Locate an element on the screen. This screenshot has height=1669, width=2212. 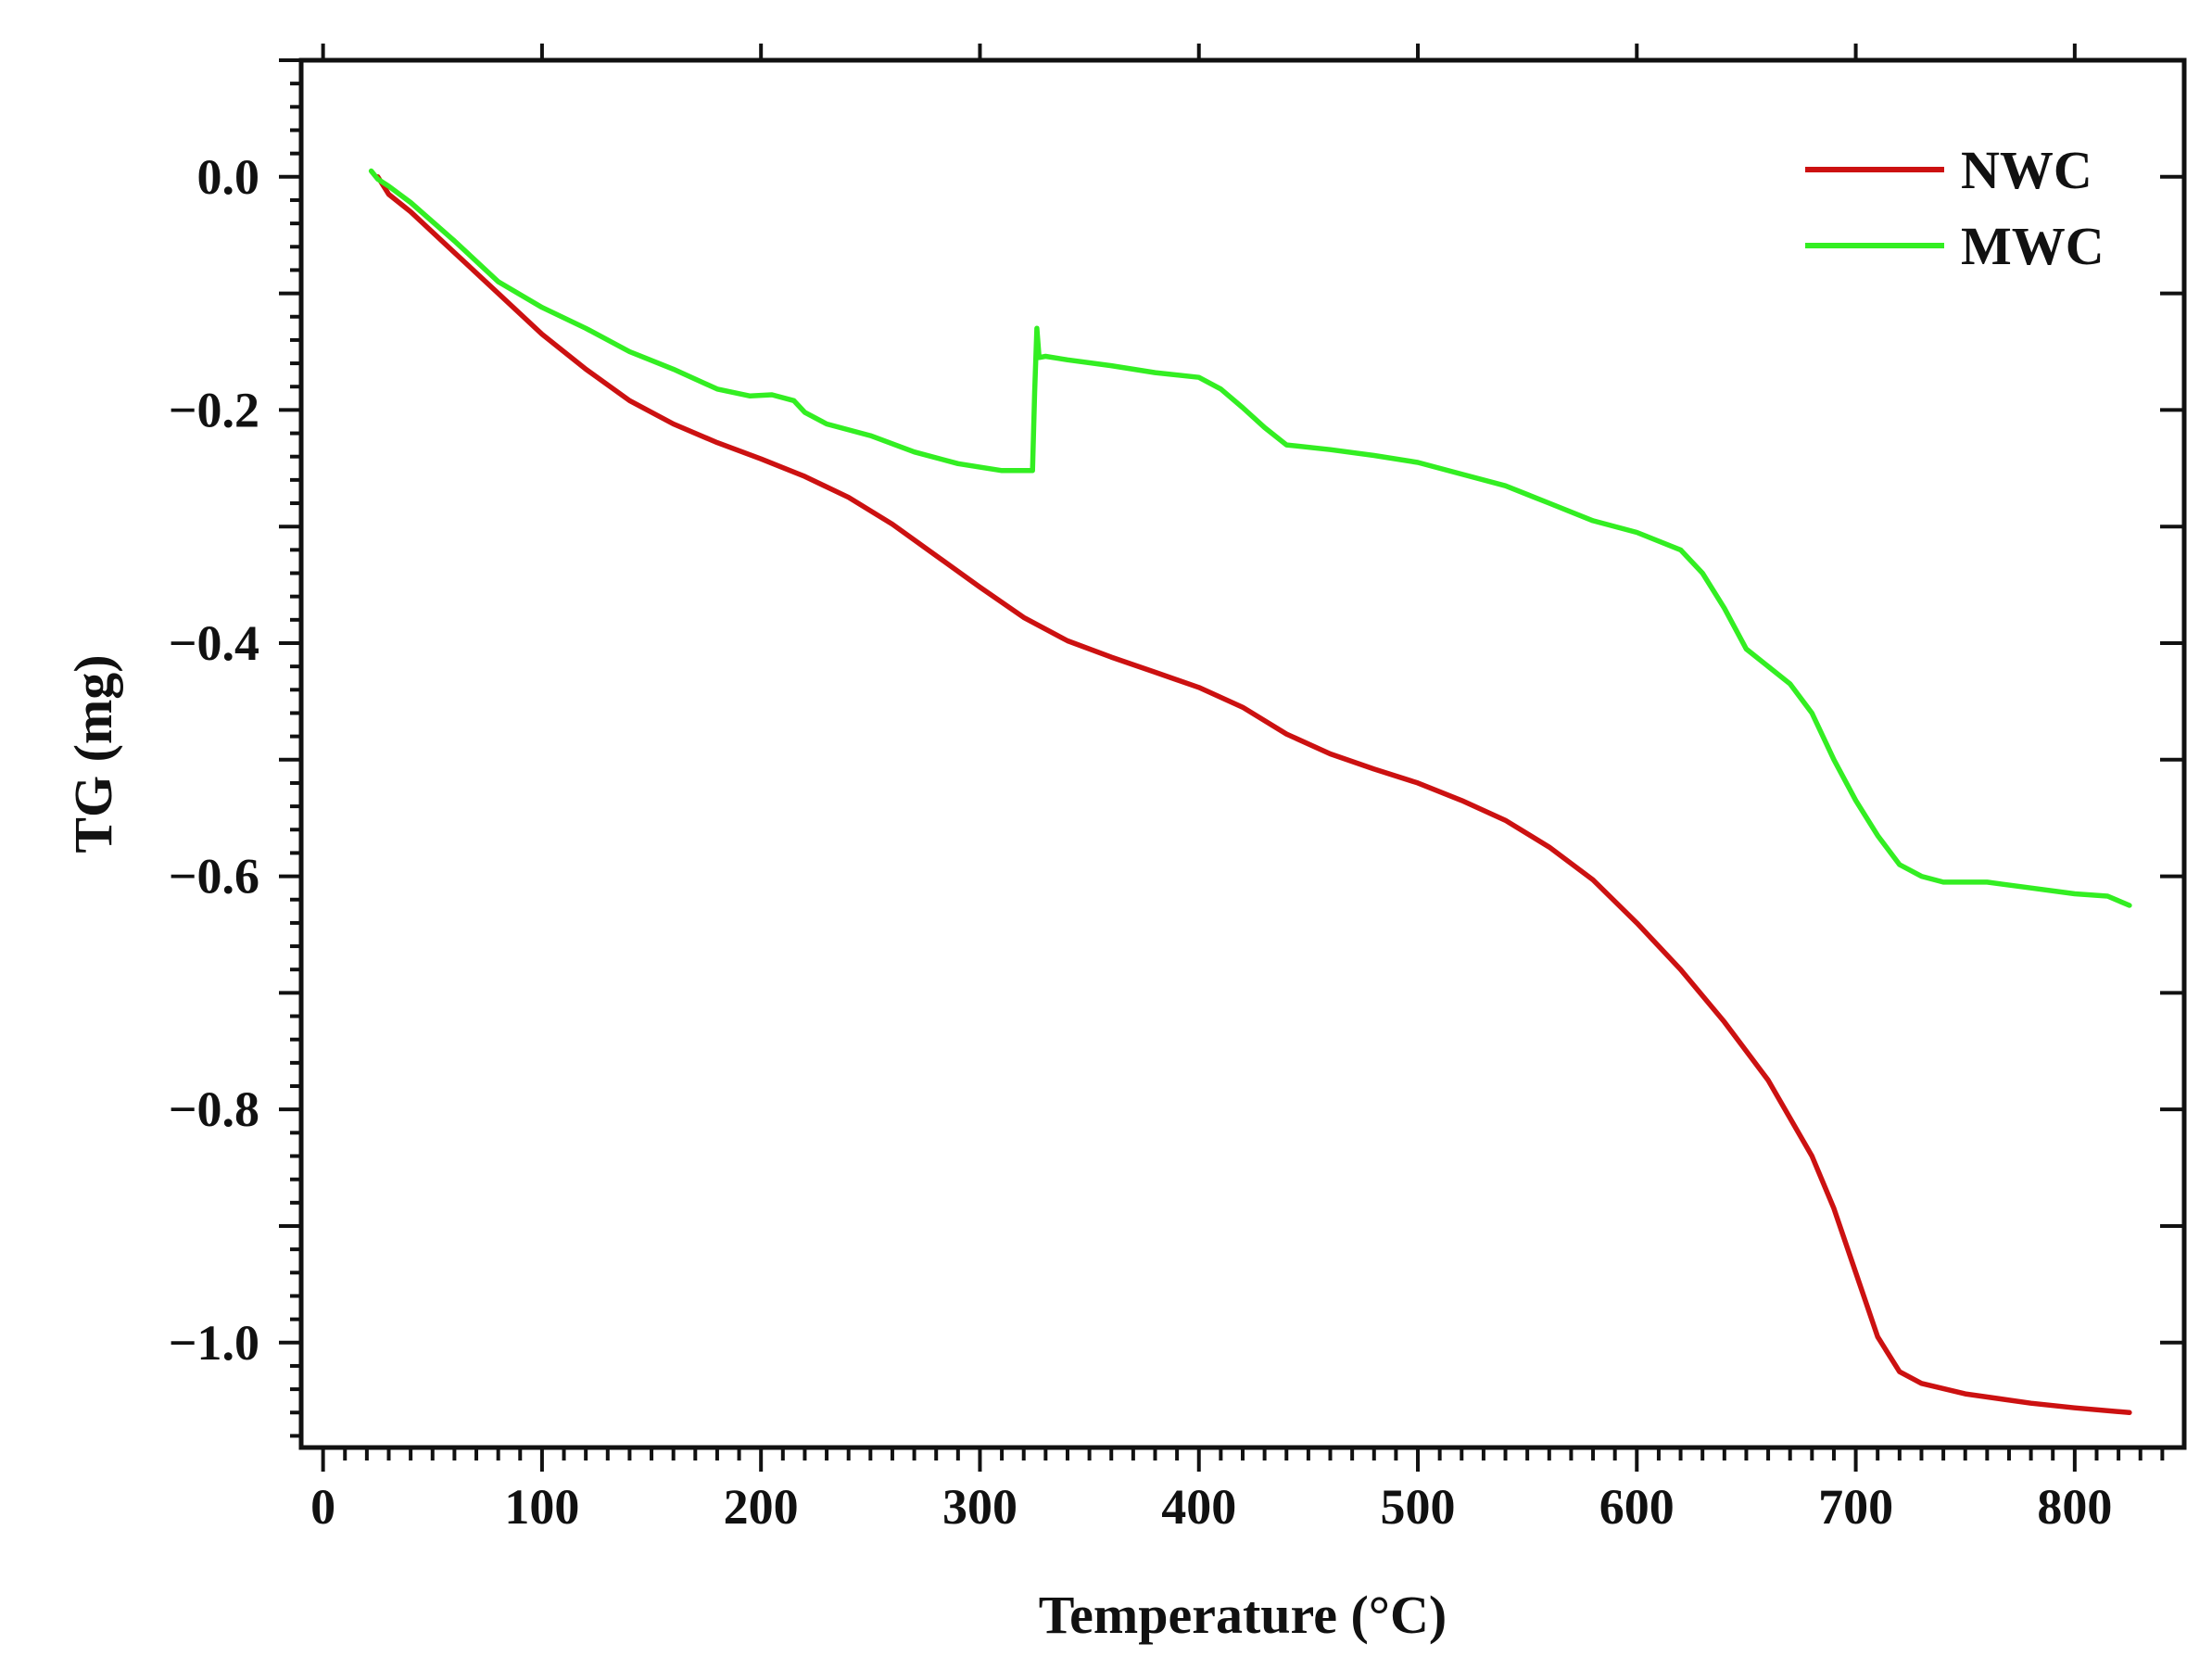
legend-label-nwc: NWC is located at coordinates (2026, 170).